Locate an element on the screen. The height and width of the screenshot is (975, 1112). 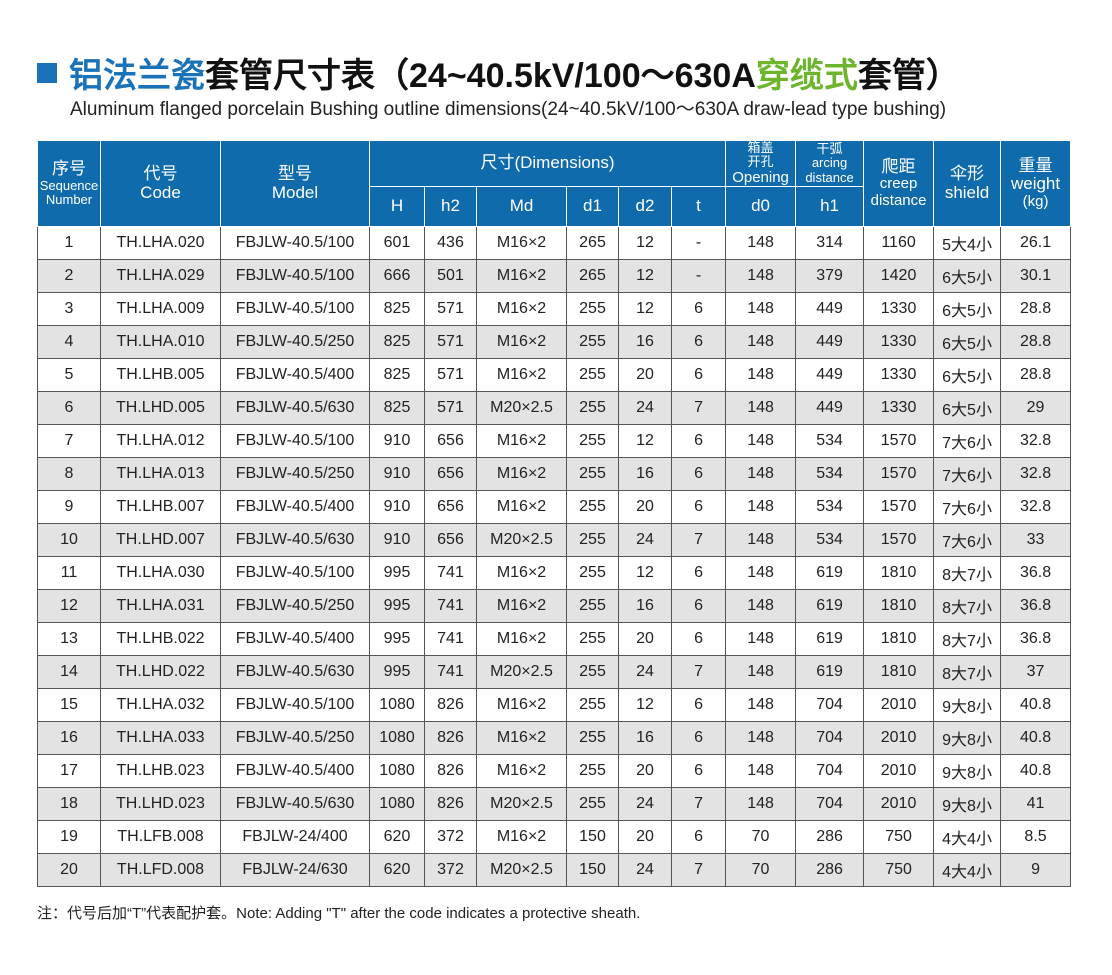
table-cell: 1160 is located at coordinates (899, 243).